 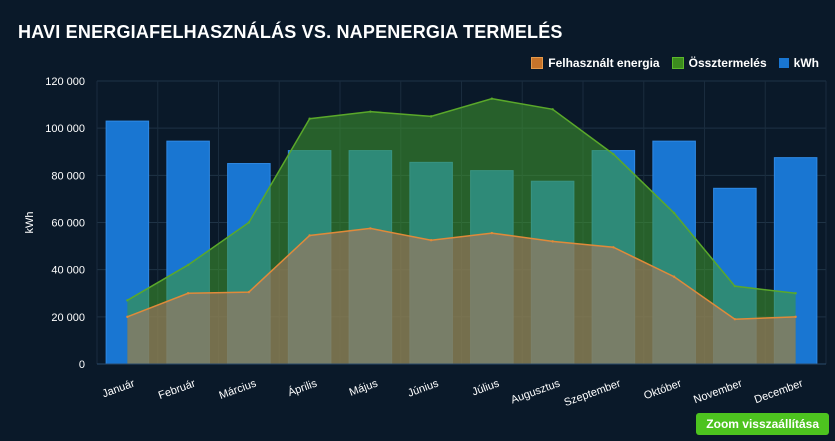 I want to click on legend-label-kwh: kWh, so click(x=806, y=63).